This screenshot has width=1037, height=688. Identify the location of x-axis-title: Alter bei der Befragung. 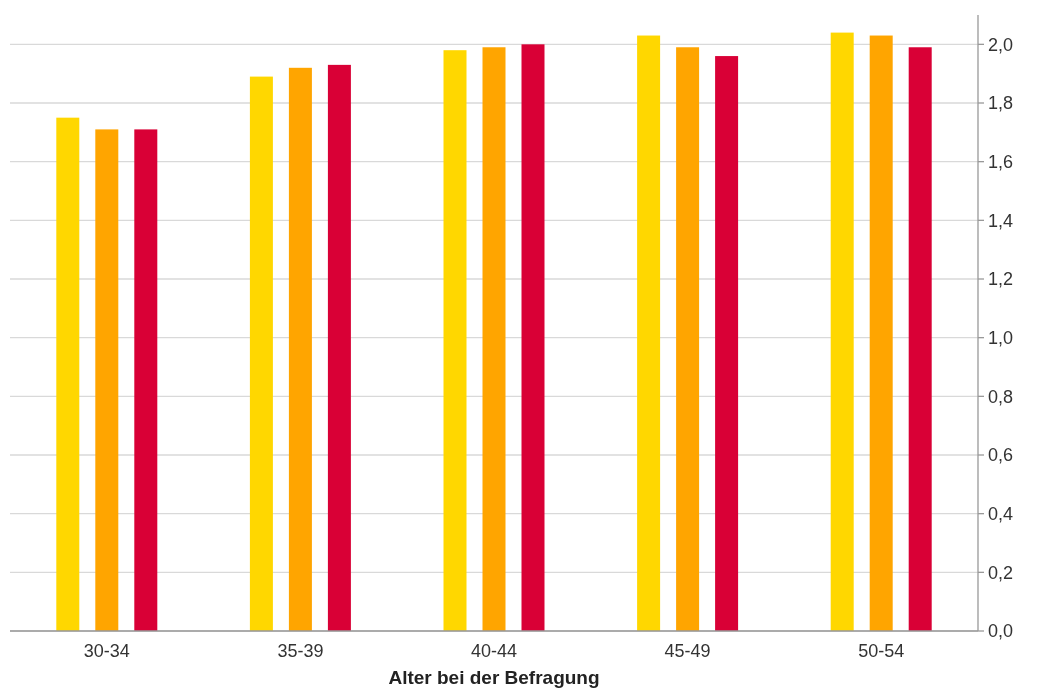
(494, 677).